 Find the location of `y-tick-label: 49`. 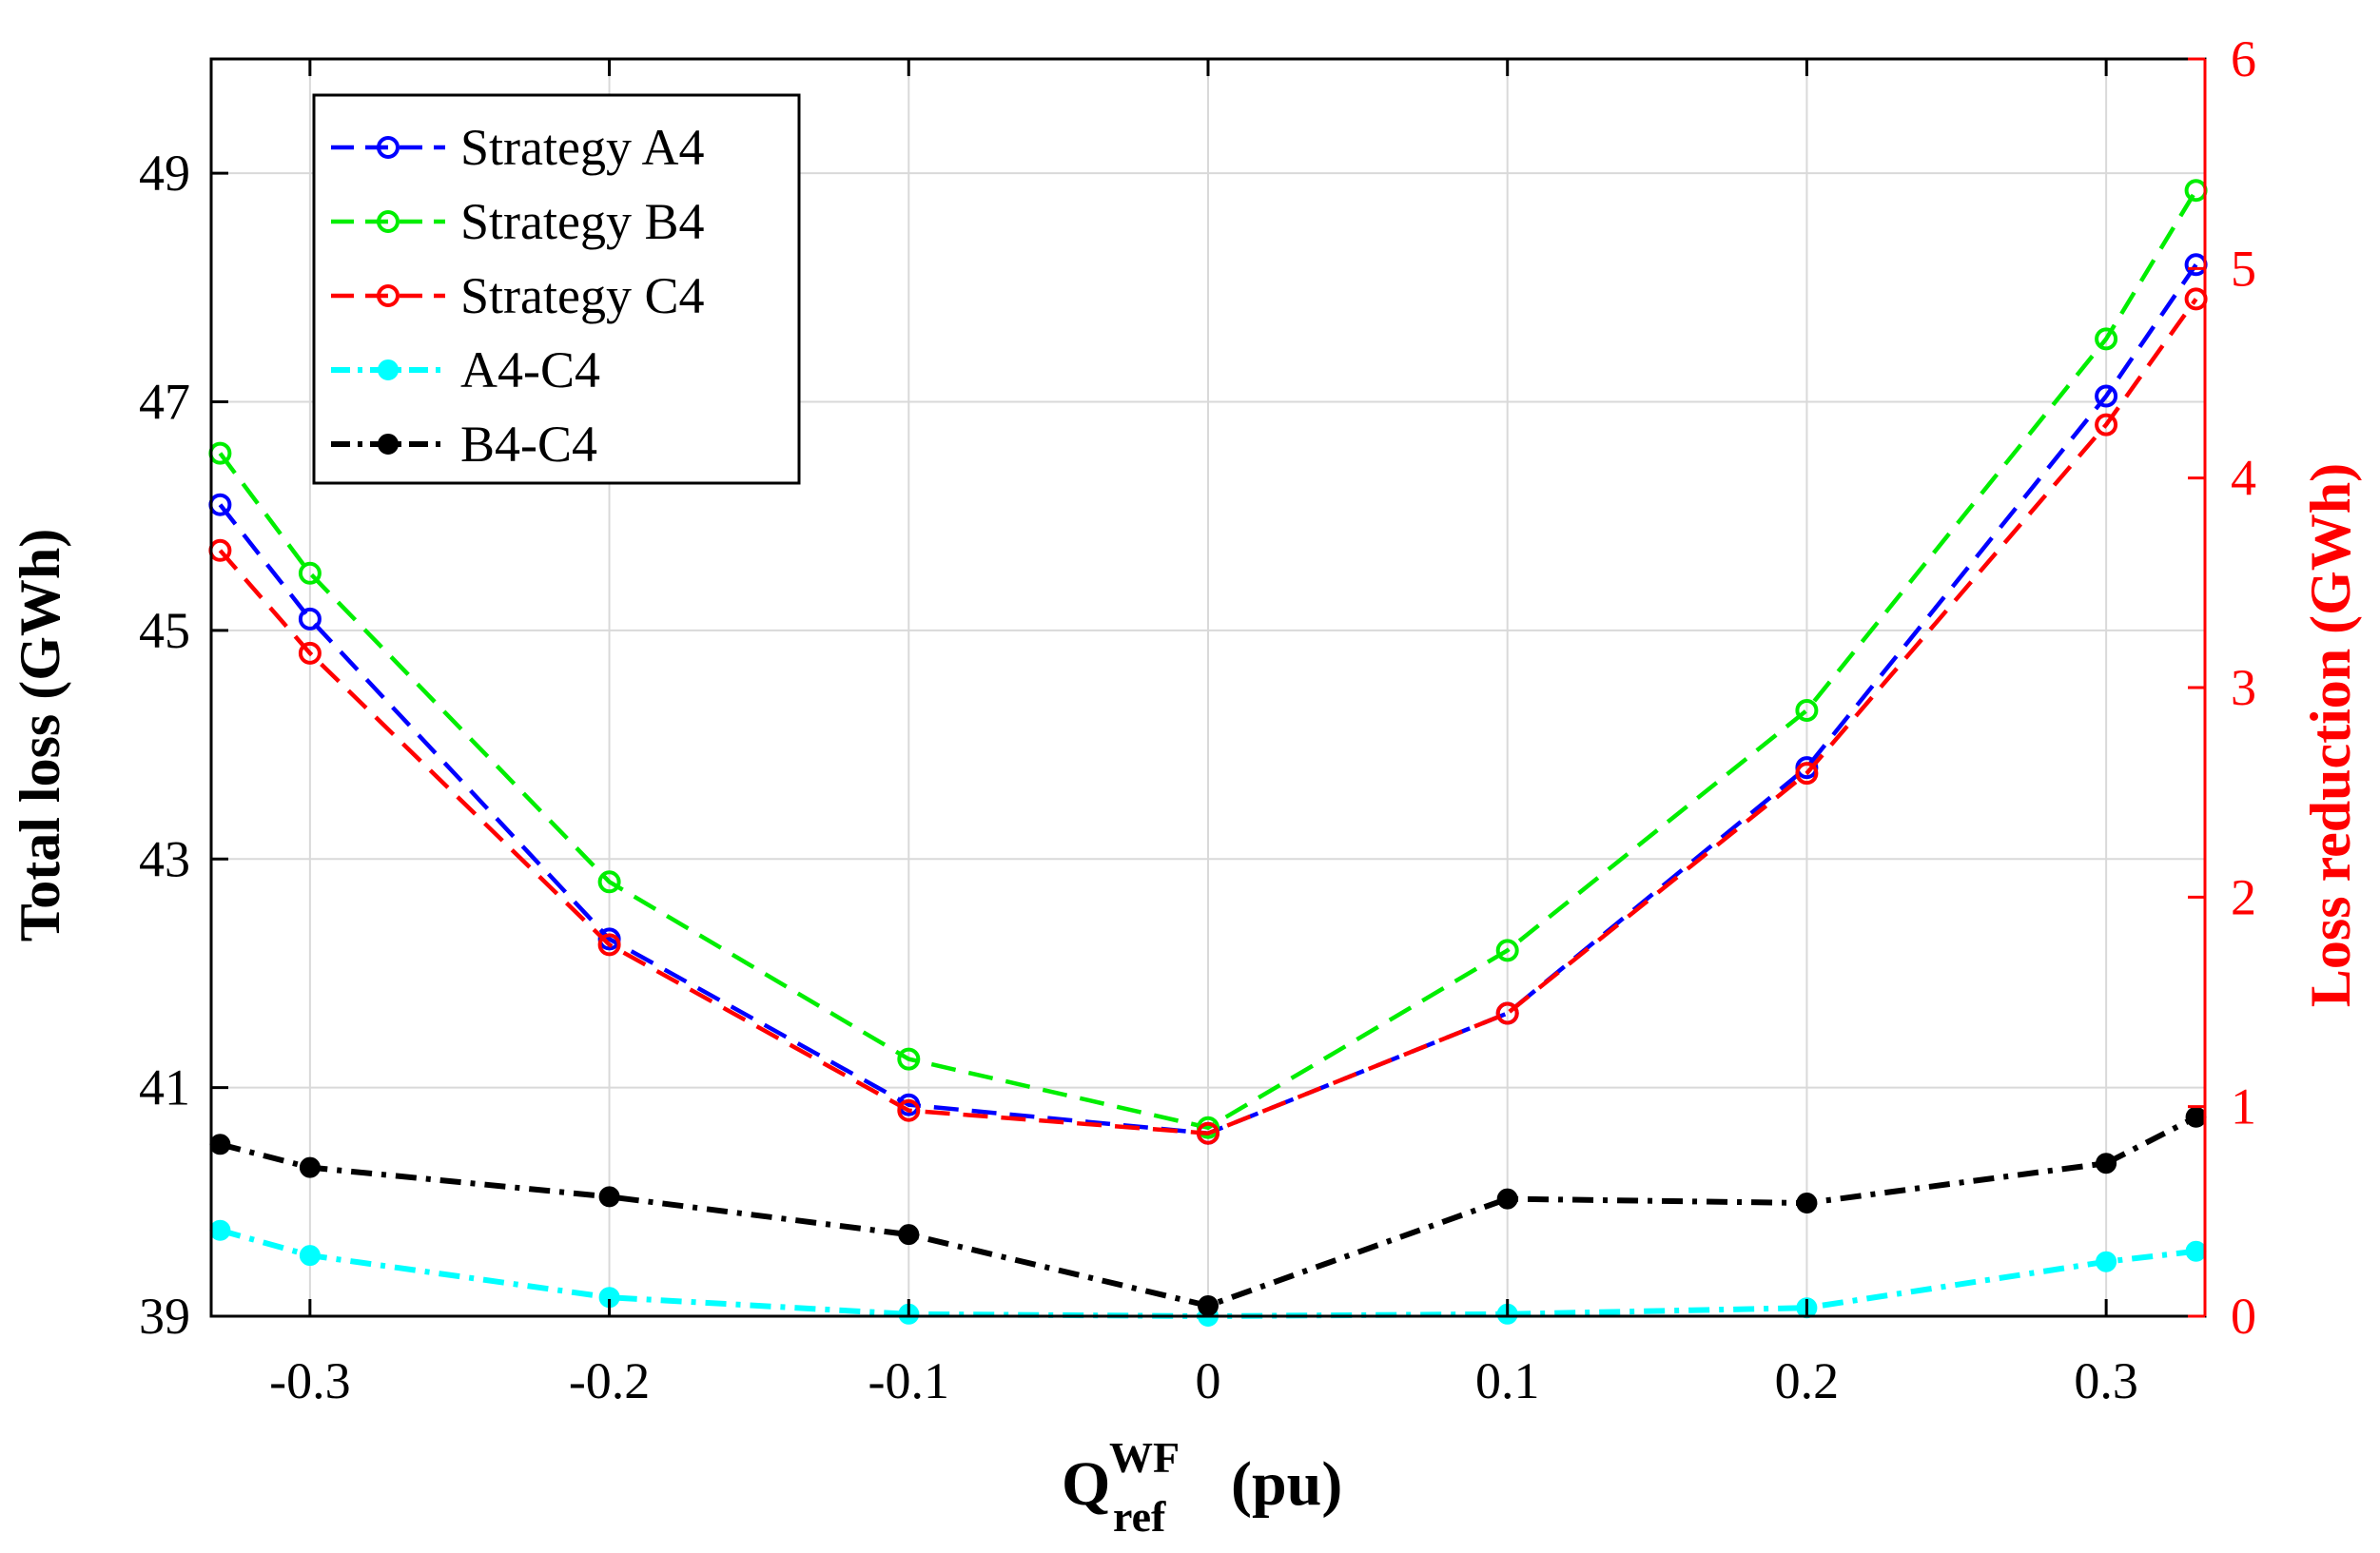

y-tick-label: 49 is located at coordinates (164, 173).